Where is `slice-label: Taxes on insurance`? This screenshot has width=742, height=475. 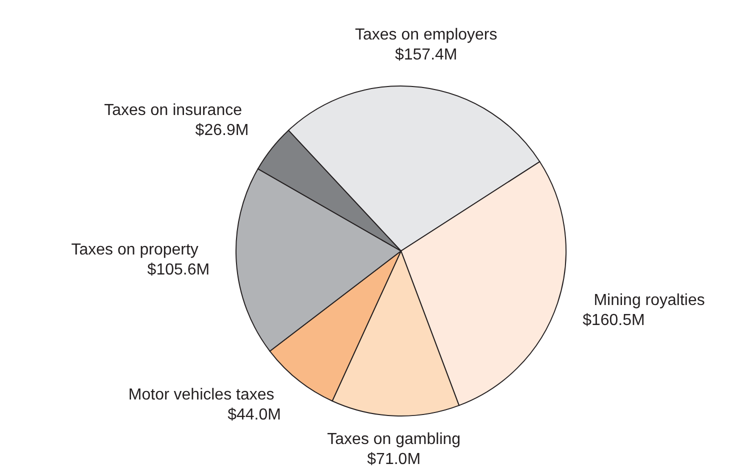
slice-label: Taxes on insurance is located at coordinates (173, 110).